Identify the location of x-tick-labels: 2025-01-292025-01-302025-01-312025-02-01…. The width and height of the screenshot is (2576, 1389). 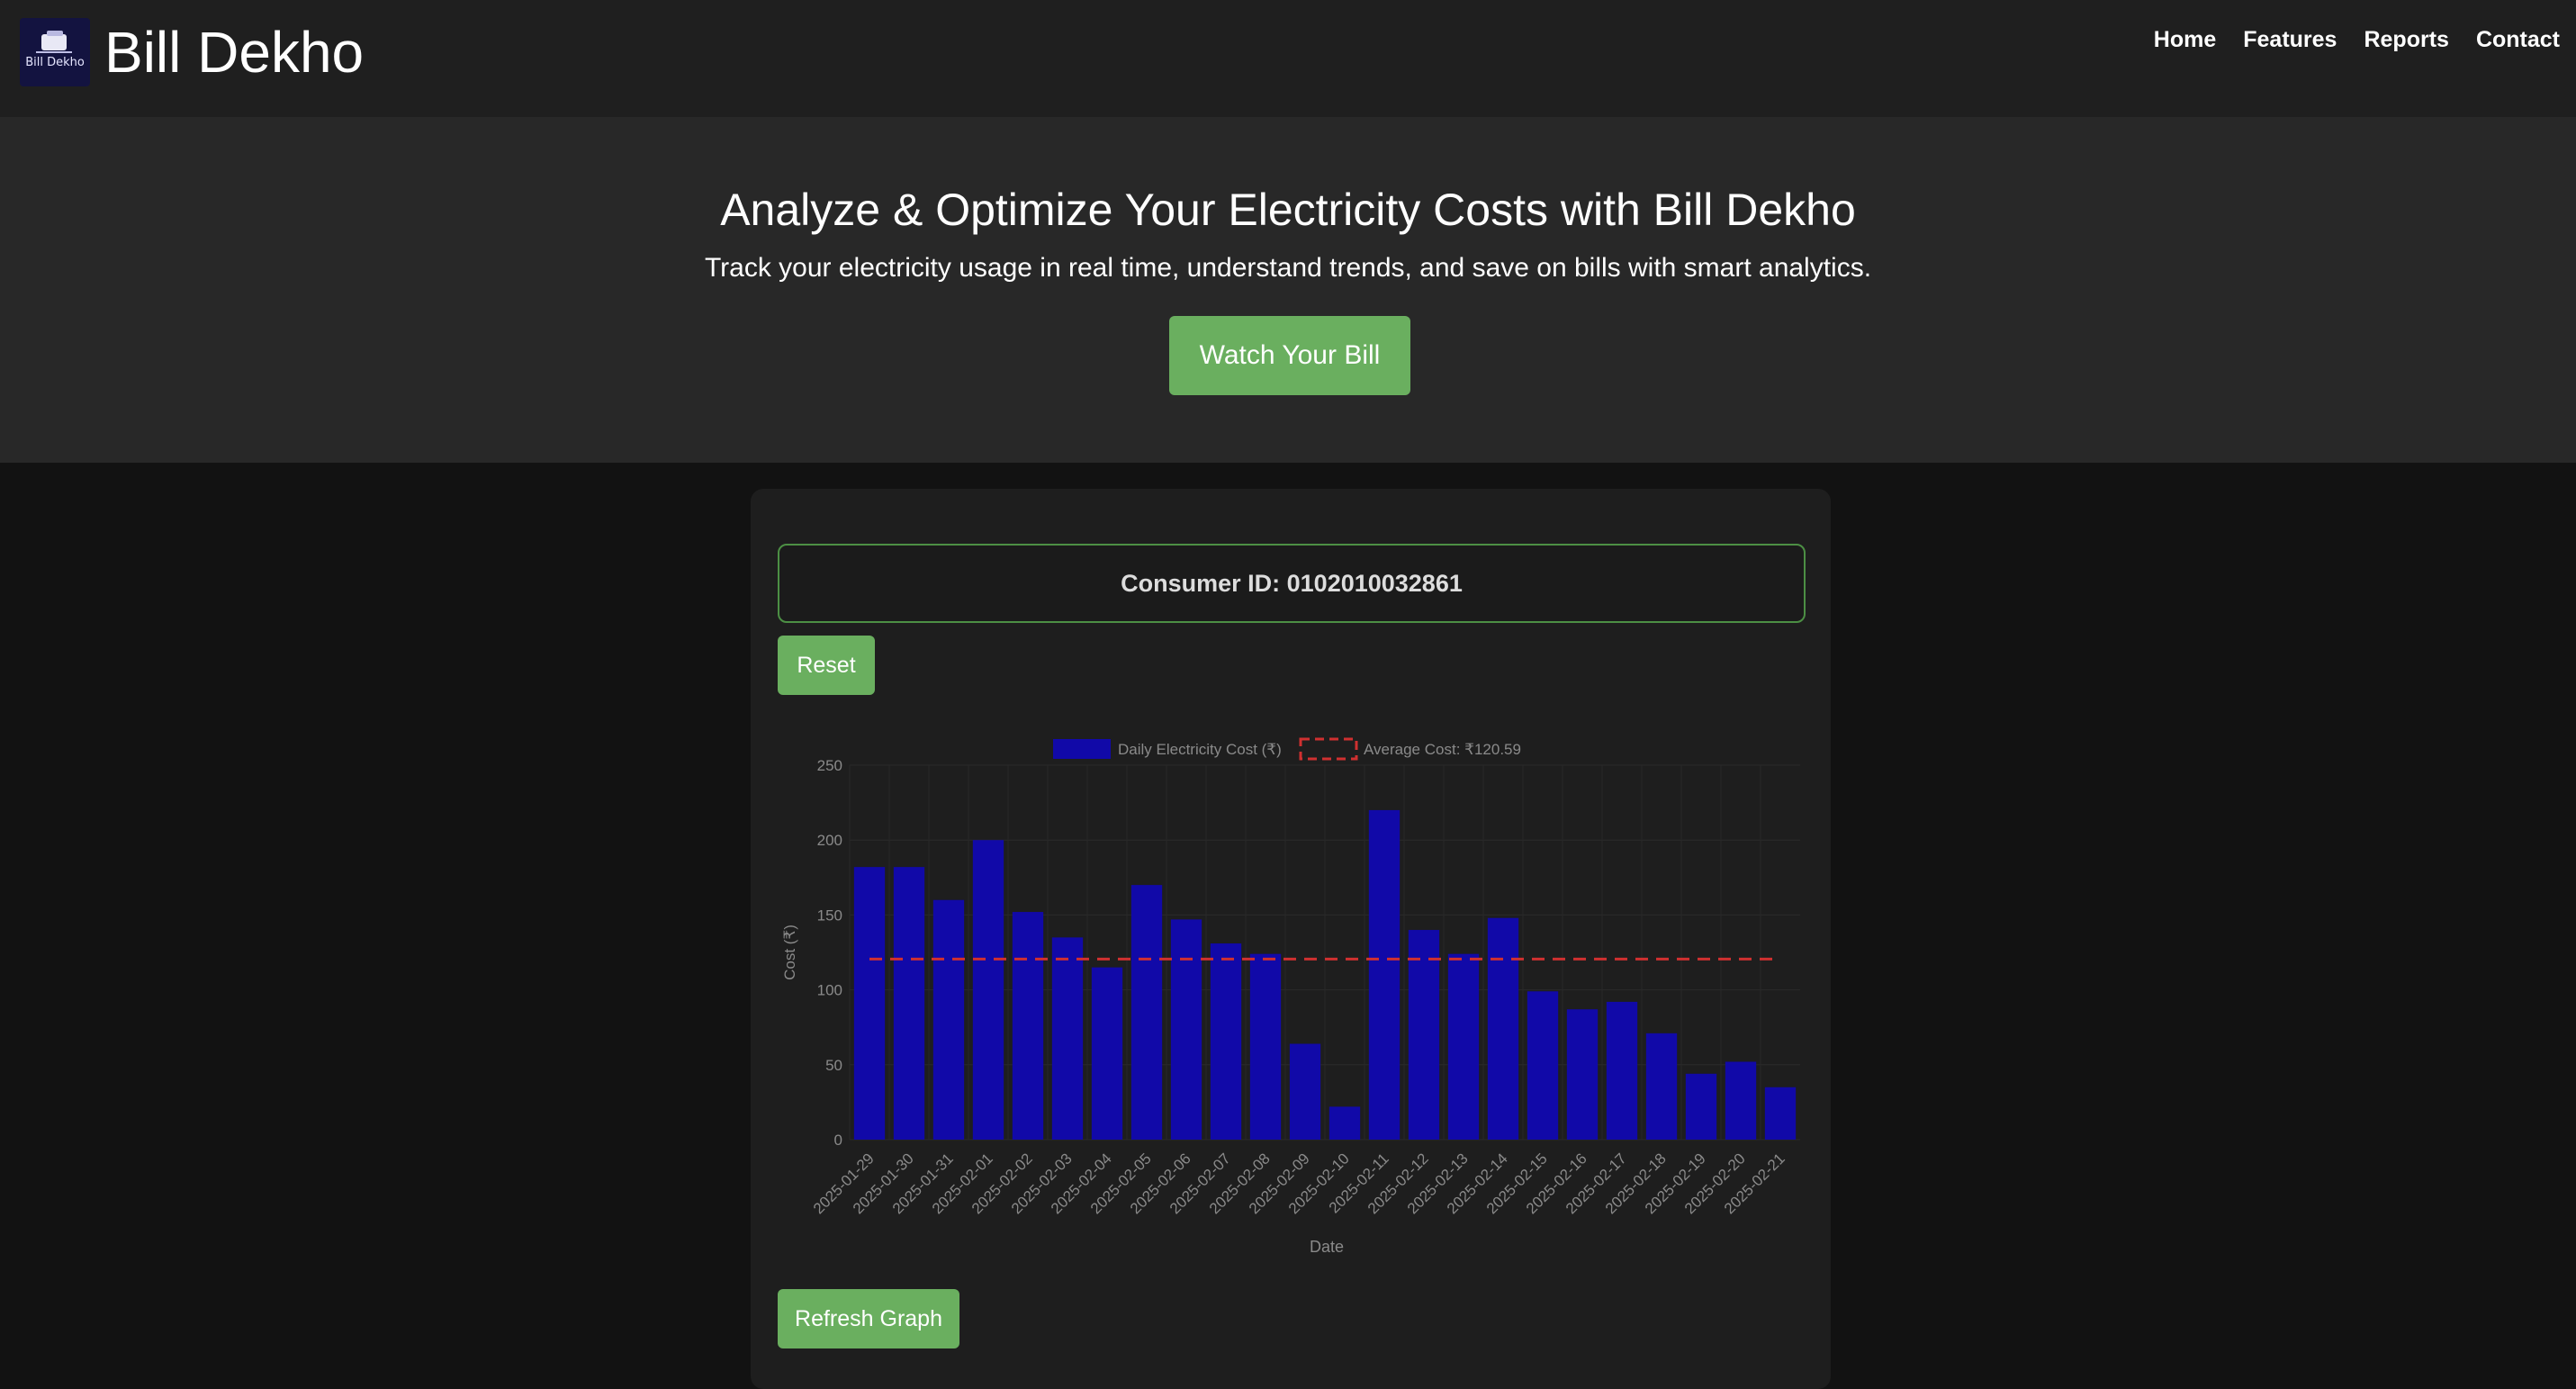
(1299, 1183).